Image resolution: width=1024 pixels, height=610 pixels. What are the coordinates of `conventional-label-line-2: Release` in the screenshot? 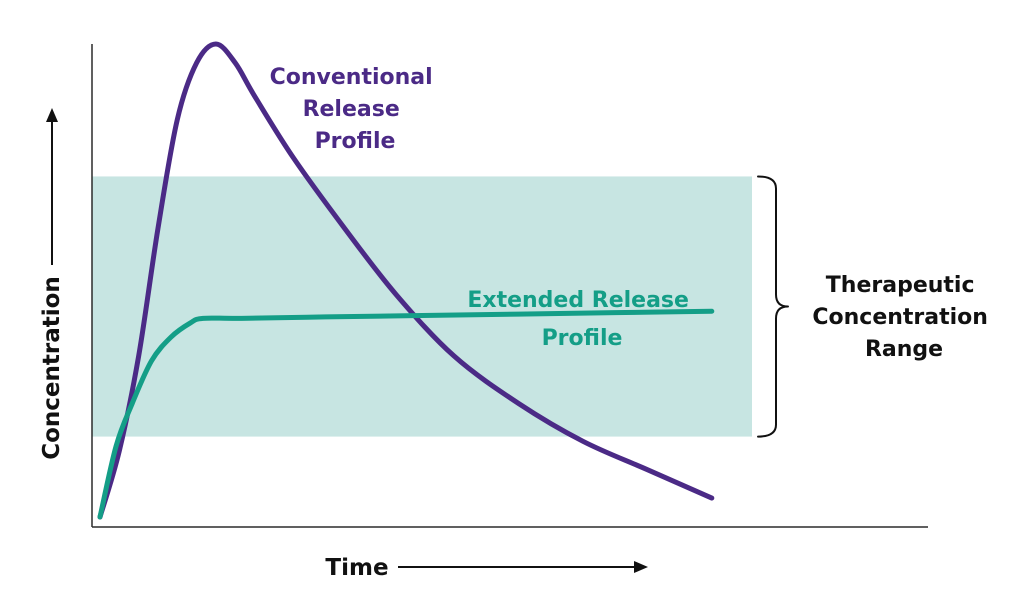 It's located at (351, 109).